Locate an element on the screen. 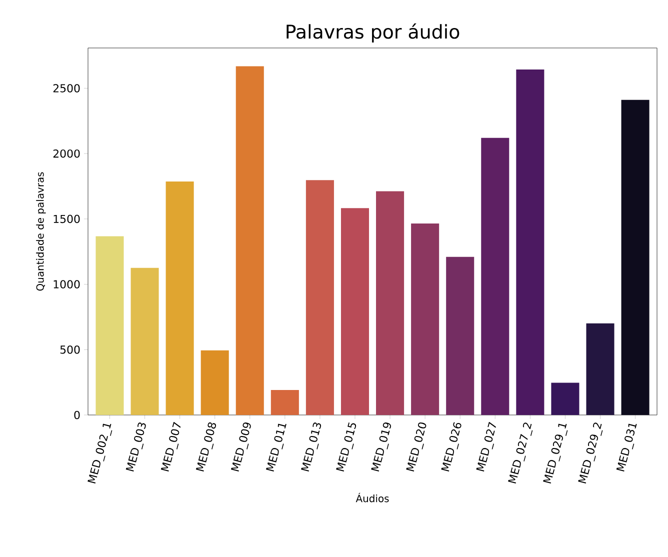 The height and width of the screenshot is (557, 668). y-tick-label: 1000 is located at coordinates (67, 284).